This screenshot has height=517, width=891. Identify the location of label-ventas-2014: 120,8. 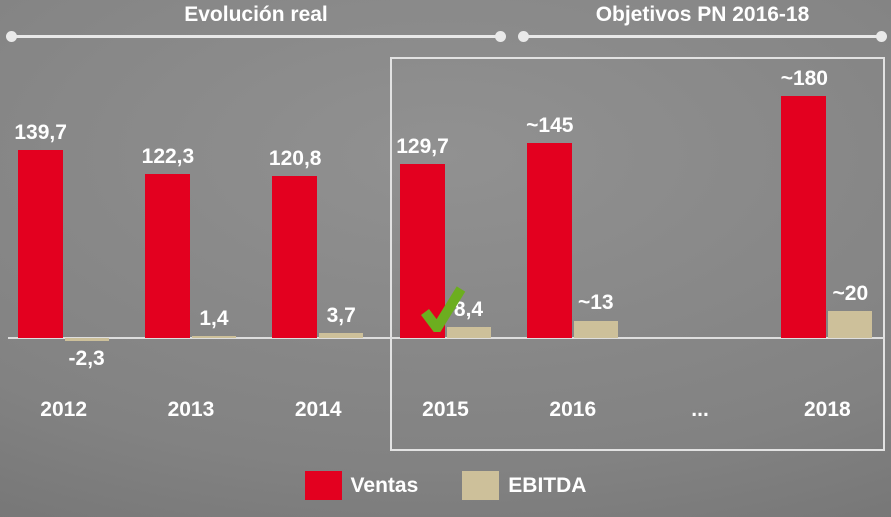
(295, 158).